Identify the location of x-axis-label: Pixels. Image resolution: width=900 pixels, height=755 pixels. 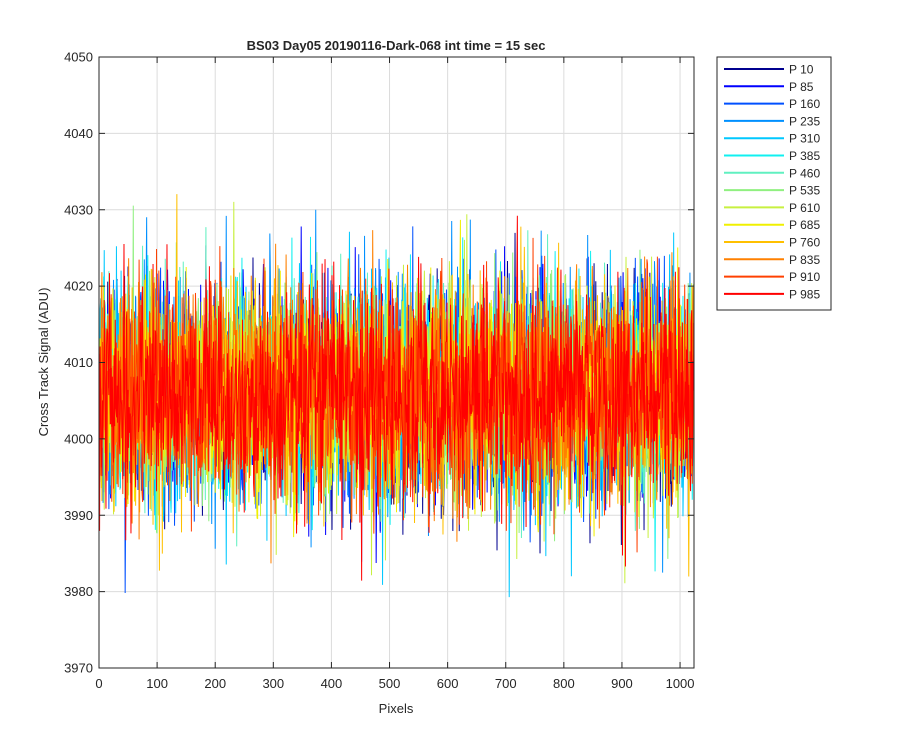
(396, 708).